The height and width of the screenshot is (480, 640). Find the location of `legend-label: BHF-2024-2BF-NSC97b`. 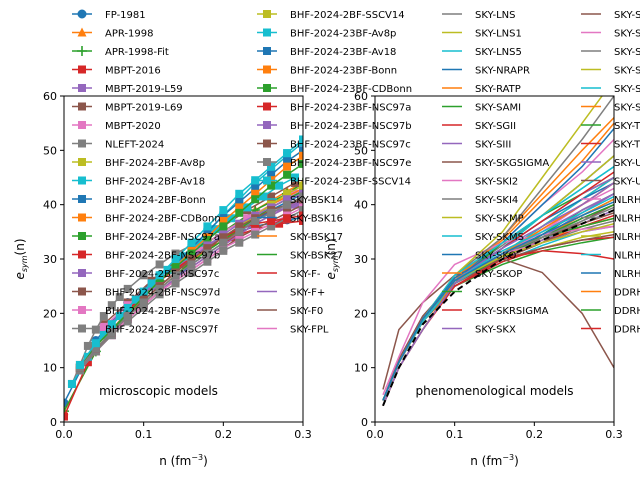

legend-label: BHF-2024-2BF-NSC97b is located at coordinates (162, 256).